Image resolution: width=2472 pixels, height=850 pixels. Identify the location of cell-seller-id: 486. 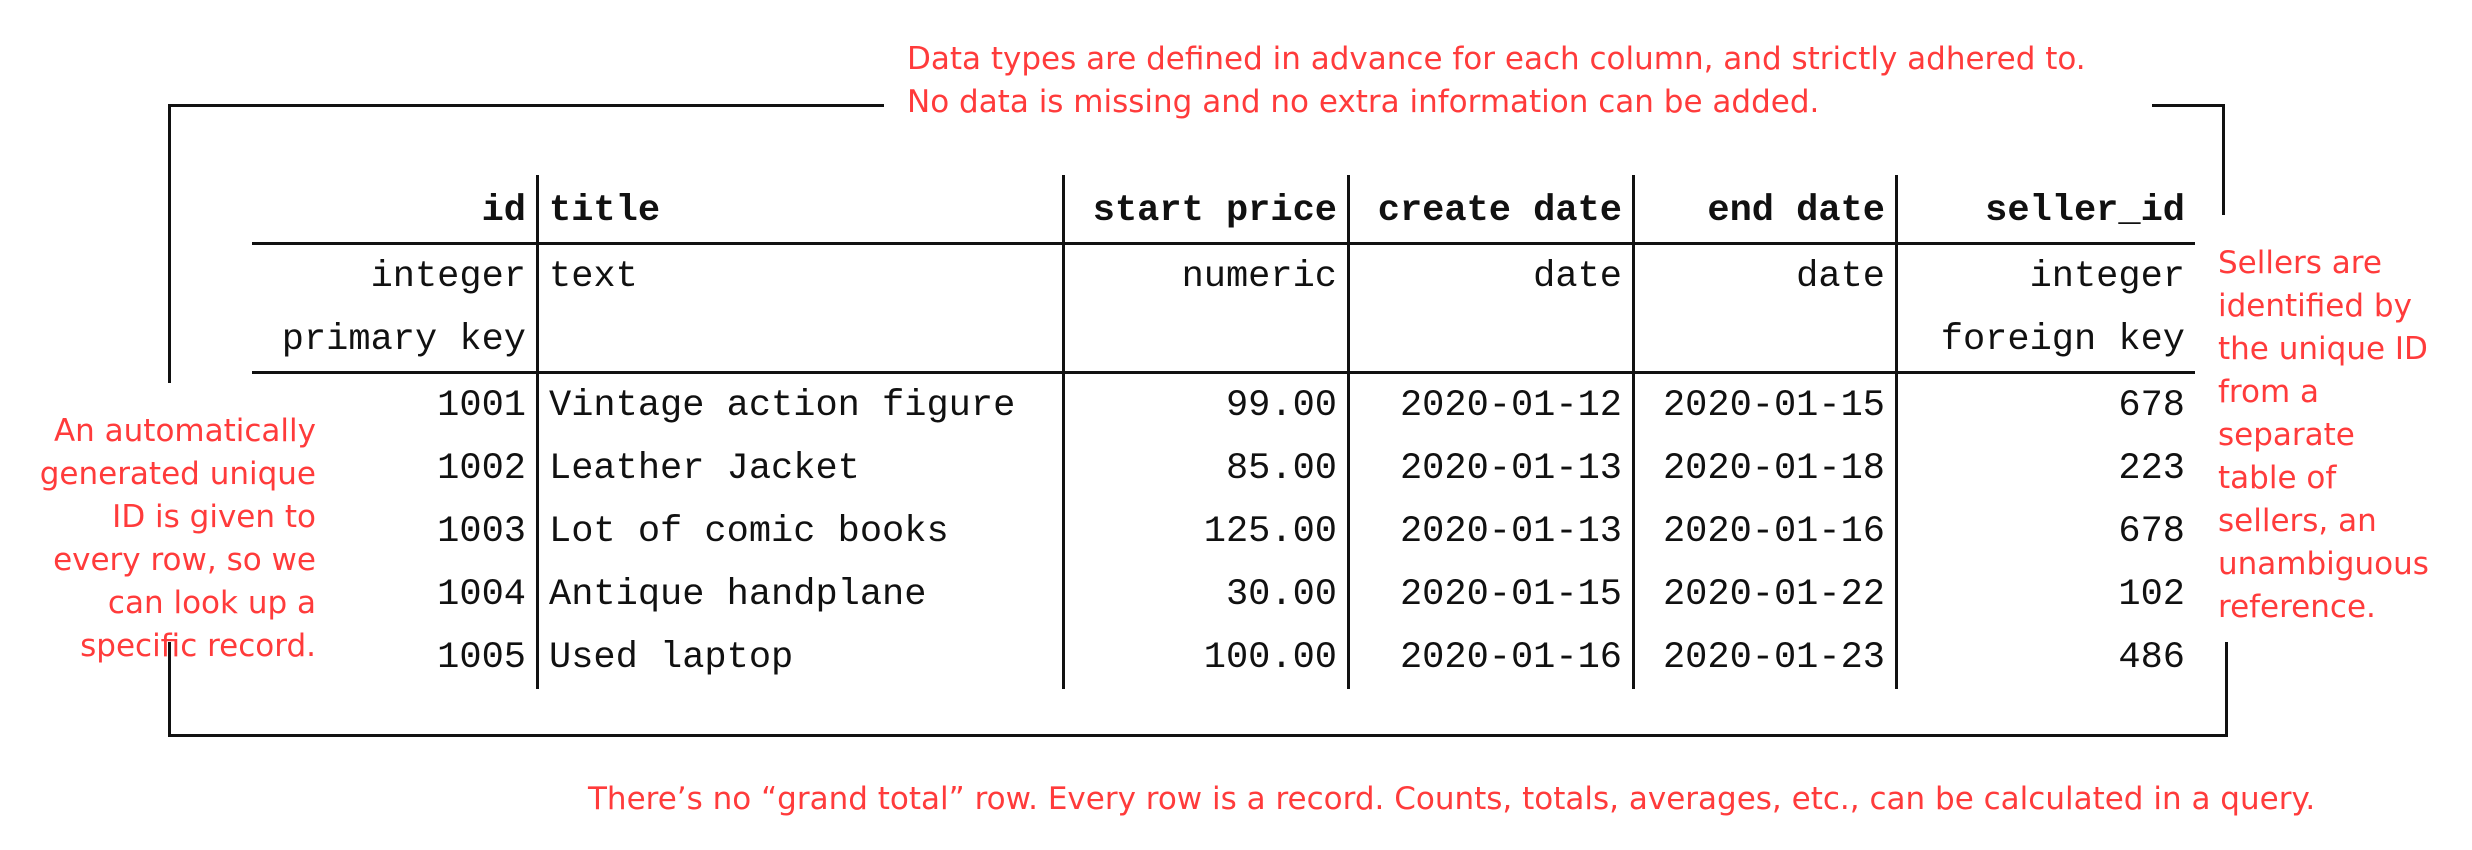
(2151, 657).